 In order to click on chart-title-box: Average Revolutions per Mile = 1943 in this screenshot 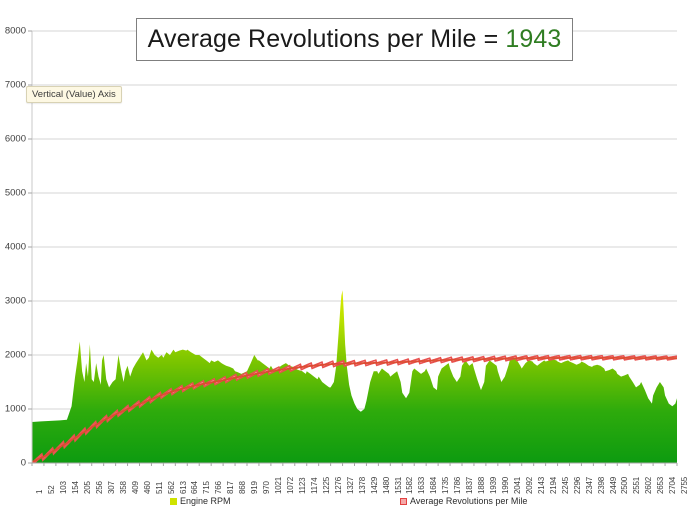, I will do `click(354, 39)`.